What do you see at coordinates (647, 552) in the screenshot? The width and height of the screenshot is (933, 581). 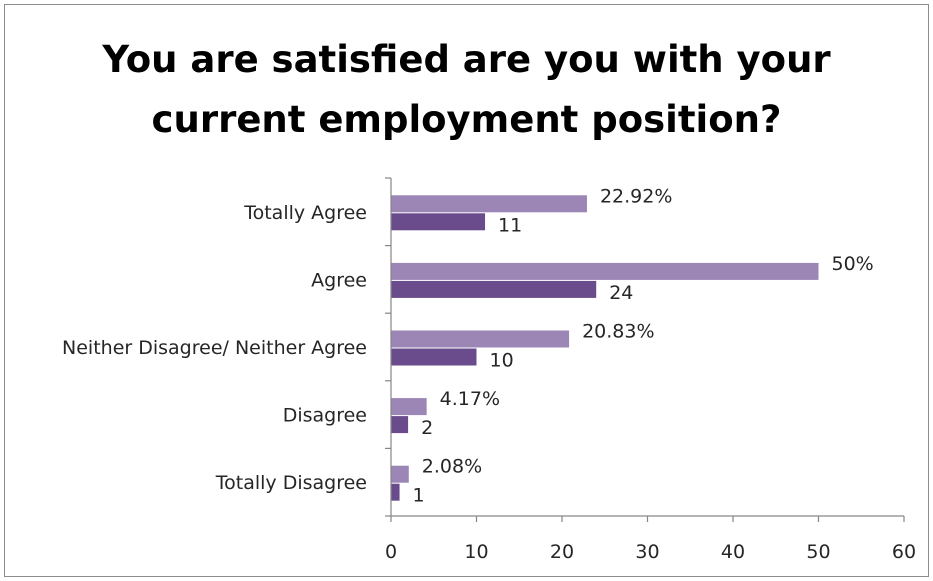 I see `x-tick-label: 30` at bounding box center [647, 552].